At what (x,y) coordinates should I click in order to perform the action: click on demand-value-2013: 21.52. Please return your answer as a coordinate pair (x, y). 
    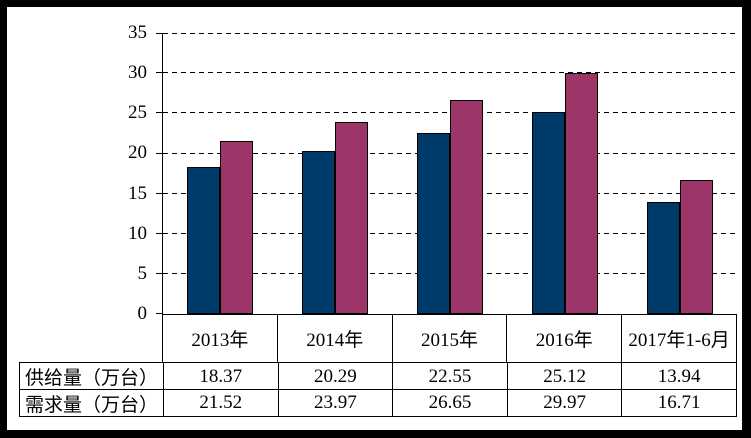
    Looking at the image, I should click on (220, 403).